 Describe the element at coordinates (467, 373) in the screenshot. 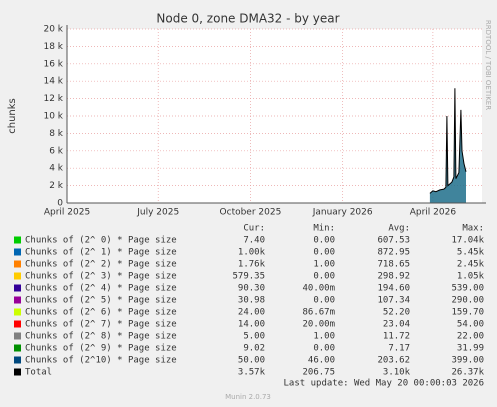

I see `legend-value: 26.37k` at that location.